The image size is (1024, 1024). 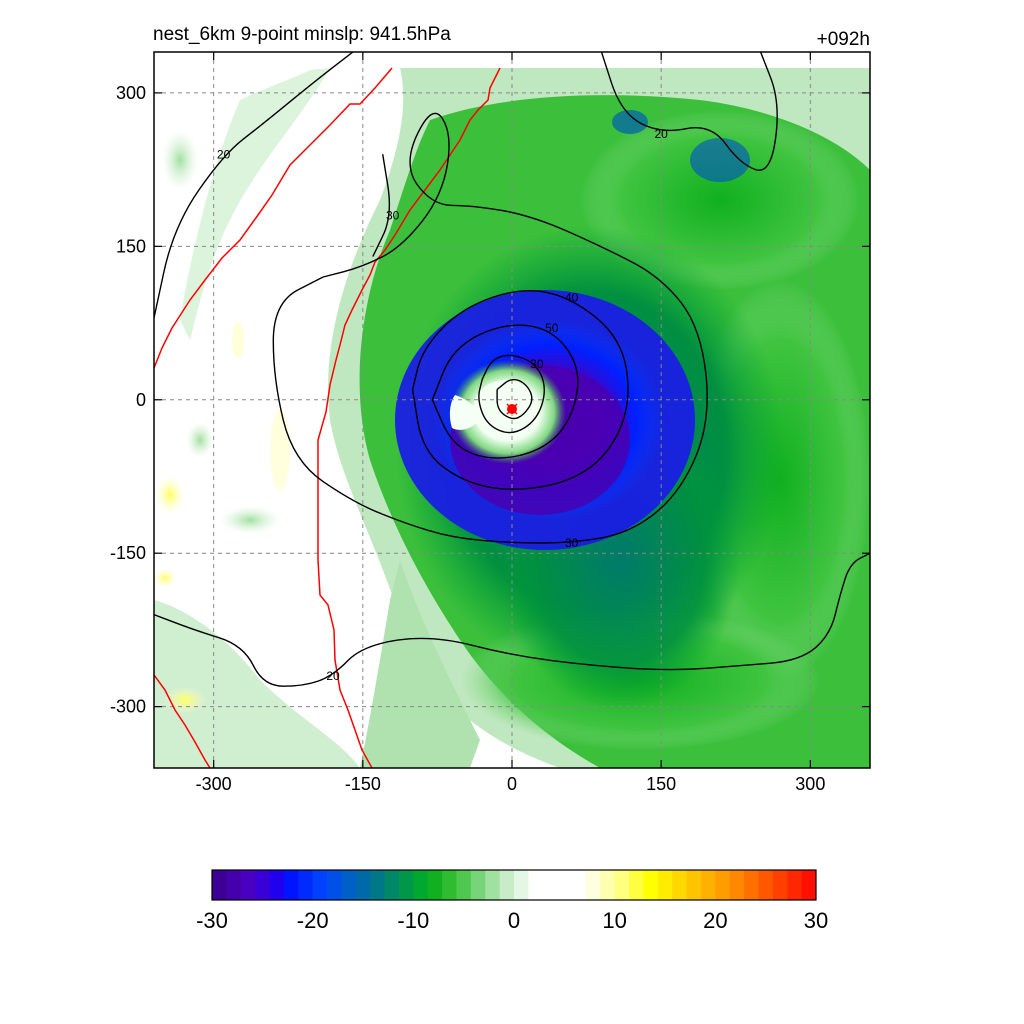 I want to click on x-tick-label: 300, so click(x=810, y=784).